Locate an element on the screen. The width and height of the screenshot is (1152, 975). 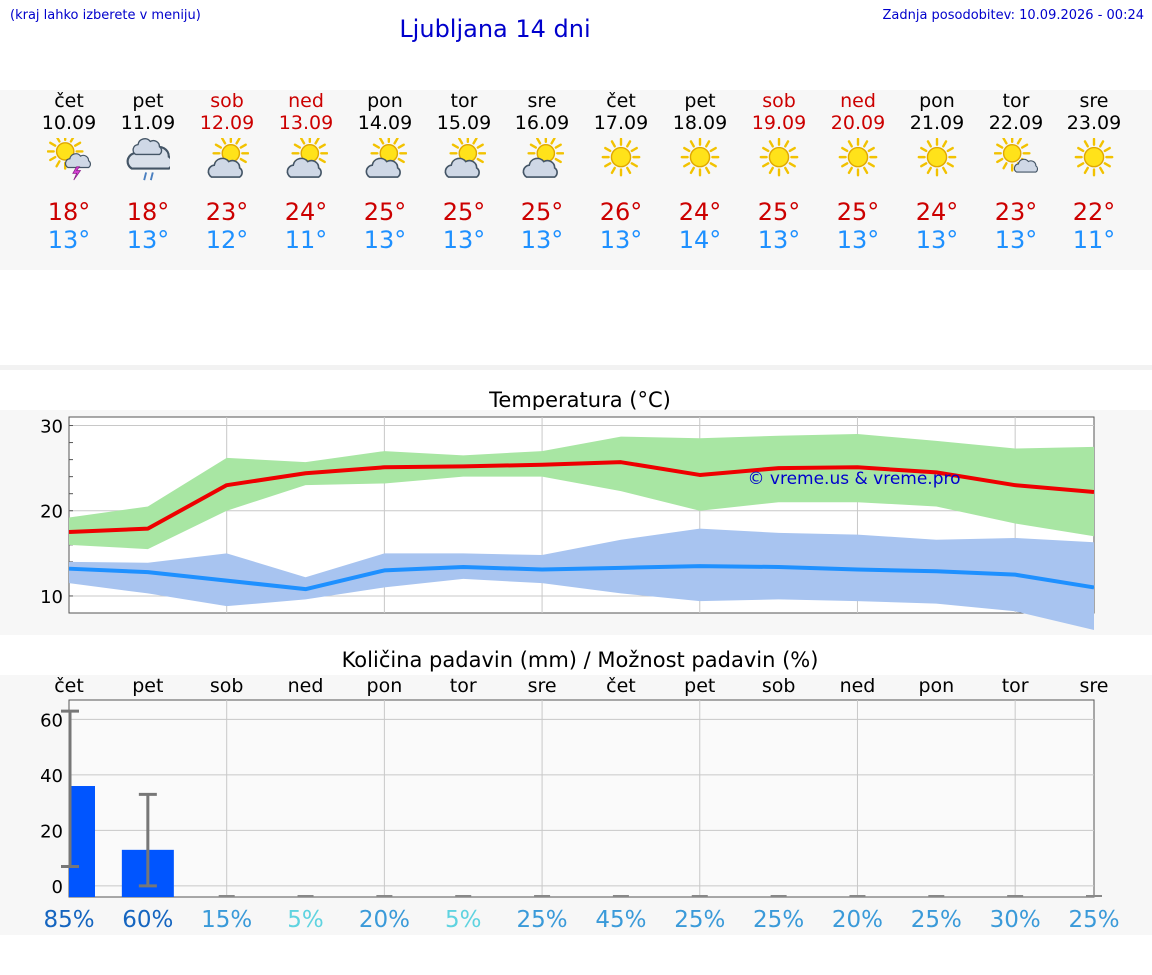
precip-probability: 15% is located at coordinates (226, 920).